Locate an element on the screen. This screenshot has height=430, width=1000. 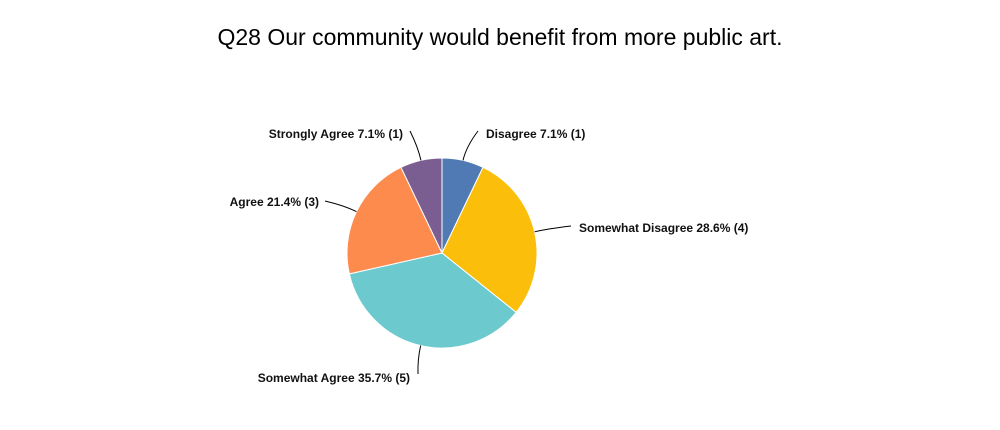
slice-label-strongly-agree: Strongly Agree 7.1% (1) is located at coordinates (336, 134).